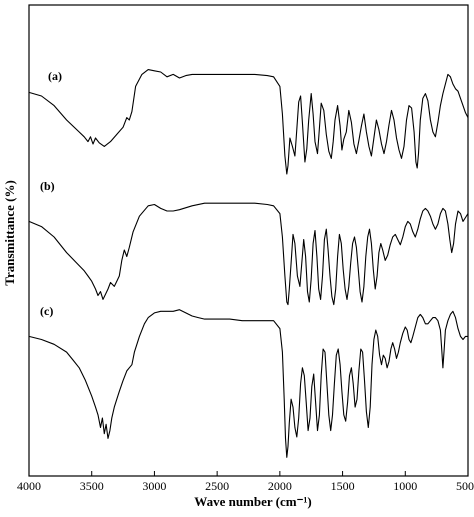 This screenshot has width=474, height=517. Describe the element at coordinates (280, 486) in the screenshot. I see `x-tick-label: 2000` at that location.